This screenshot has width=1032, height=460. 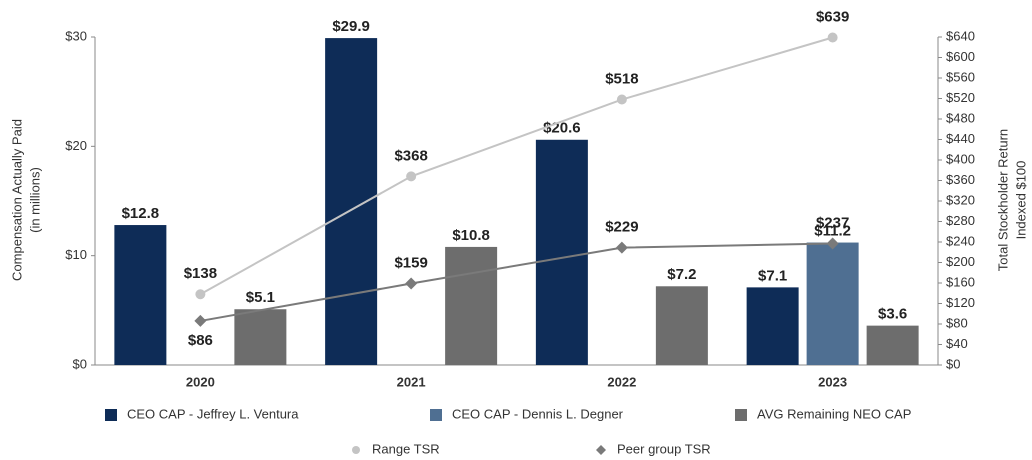 I want to click on bar-value-label: $7.2, so click(x=681, y=274).